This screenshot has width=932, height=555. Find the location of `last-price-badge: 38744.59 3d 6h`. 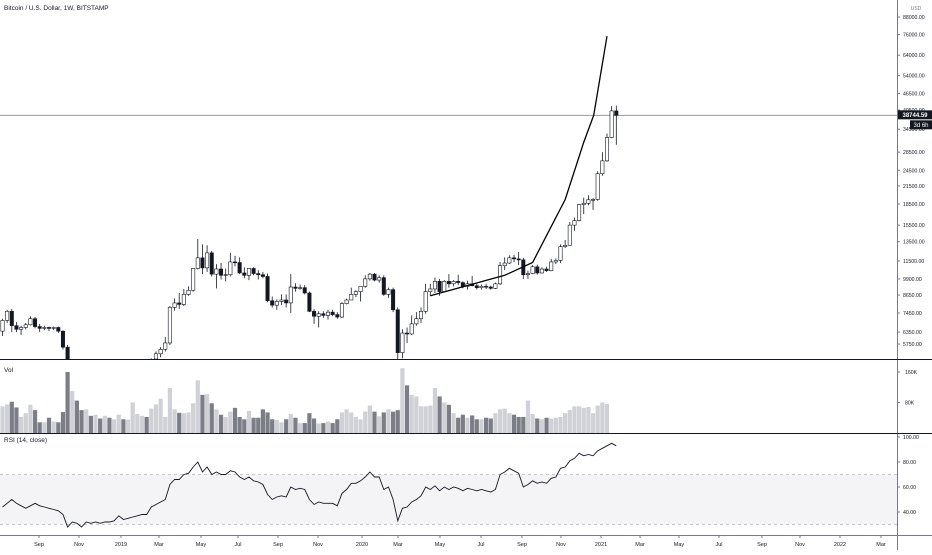

last-price-badge: 38744.59 3d 6h is located at coordinates (915, 120).